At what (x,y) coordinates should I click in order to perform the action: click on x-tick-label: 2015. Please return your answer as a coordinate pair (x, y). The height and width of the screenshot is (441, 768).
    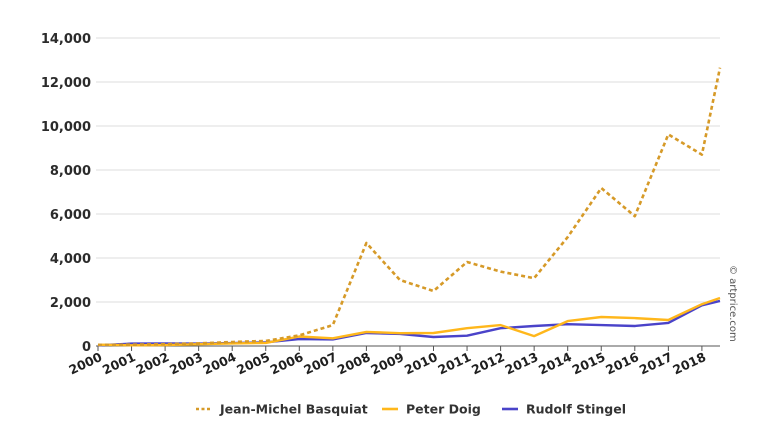
    Looking at the image, I should click on (589, 363).